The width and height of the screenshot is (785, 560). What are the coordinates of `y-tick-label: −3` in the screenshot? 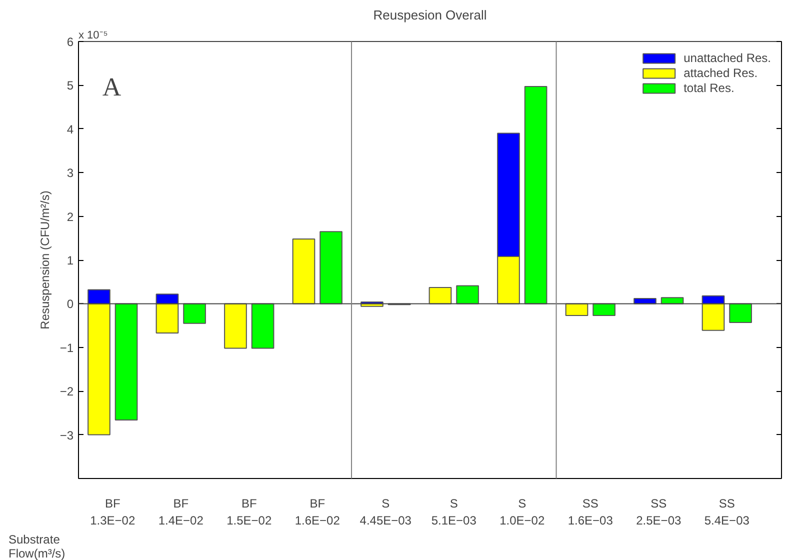 It's located at (67, 435).